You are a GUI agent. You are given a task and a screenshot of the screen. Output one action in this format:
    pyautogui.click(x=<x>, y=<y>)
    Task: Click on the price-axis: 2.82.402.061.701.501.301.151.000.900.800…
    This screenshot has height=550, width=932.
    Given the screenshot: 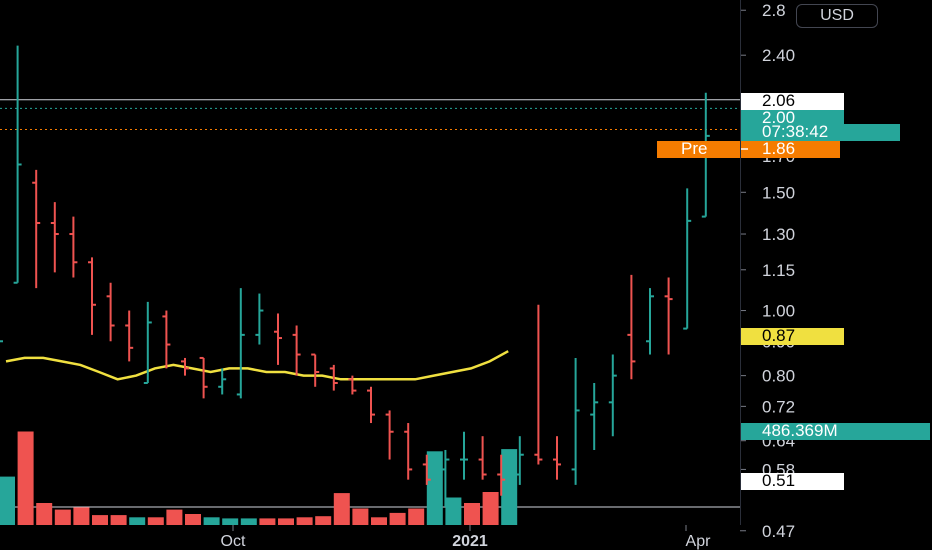 What is the action you would take?
    pyautogui.click(x=767, y=271)
    